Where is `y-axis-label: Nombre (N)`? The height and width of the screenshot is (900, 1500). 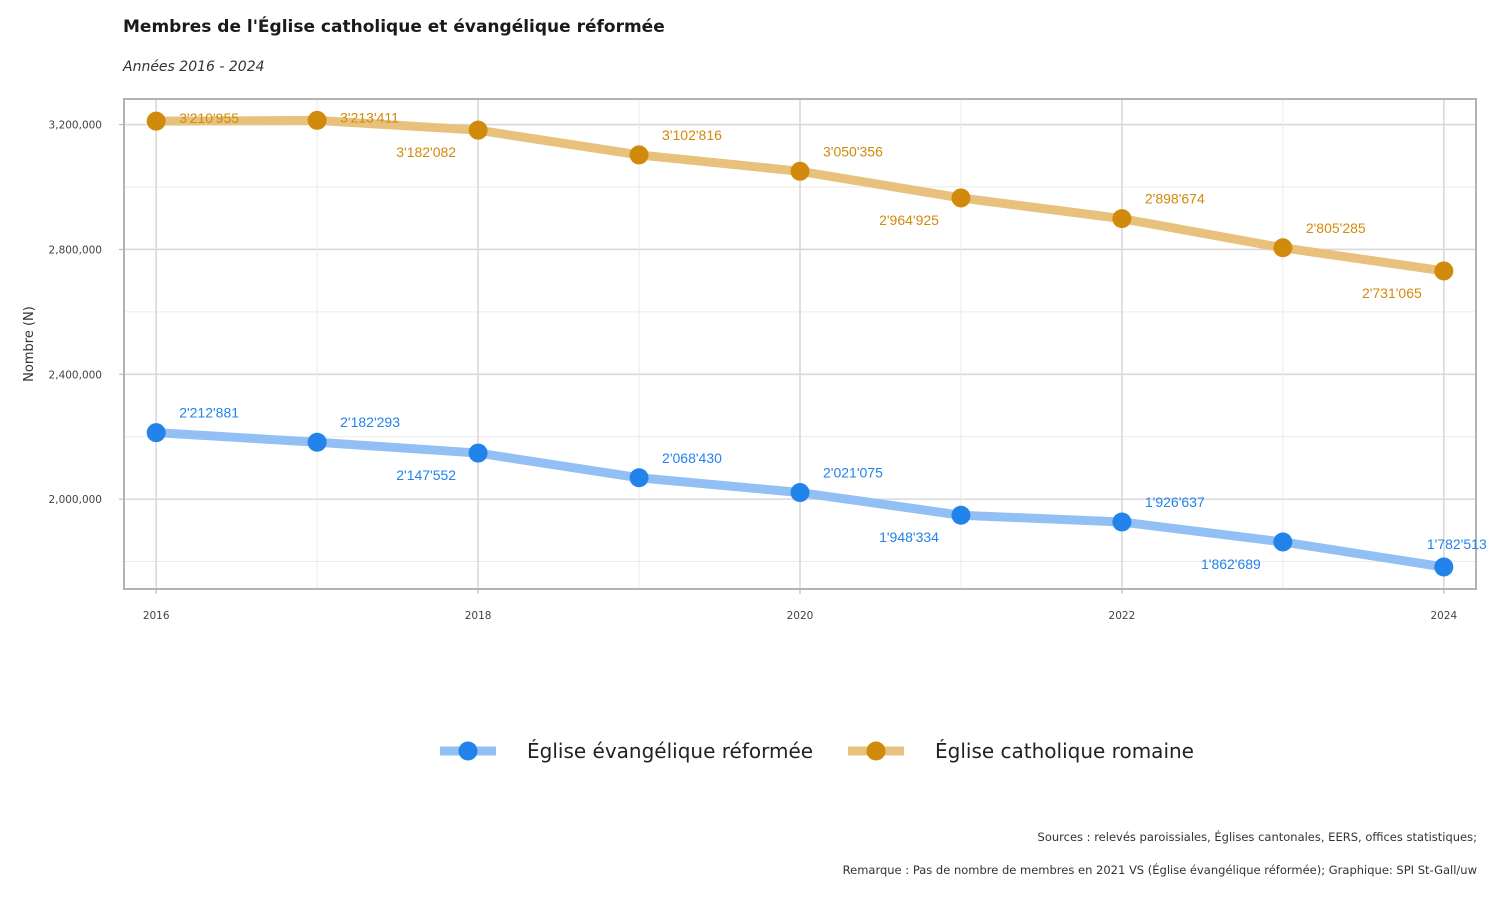
y-axis-label: Nombre (N) is located at coordinates (29, 344).